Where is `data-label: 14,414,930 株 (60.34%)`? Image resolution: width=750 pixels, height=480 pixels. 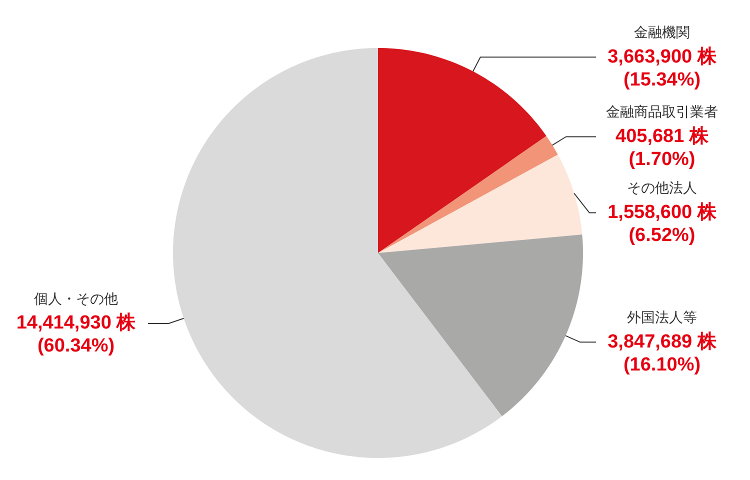 data-label: 14,414,930 株 (60.34%) is located at coordinates (76, 334).